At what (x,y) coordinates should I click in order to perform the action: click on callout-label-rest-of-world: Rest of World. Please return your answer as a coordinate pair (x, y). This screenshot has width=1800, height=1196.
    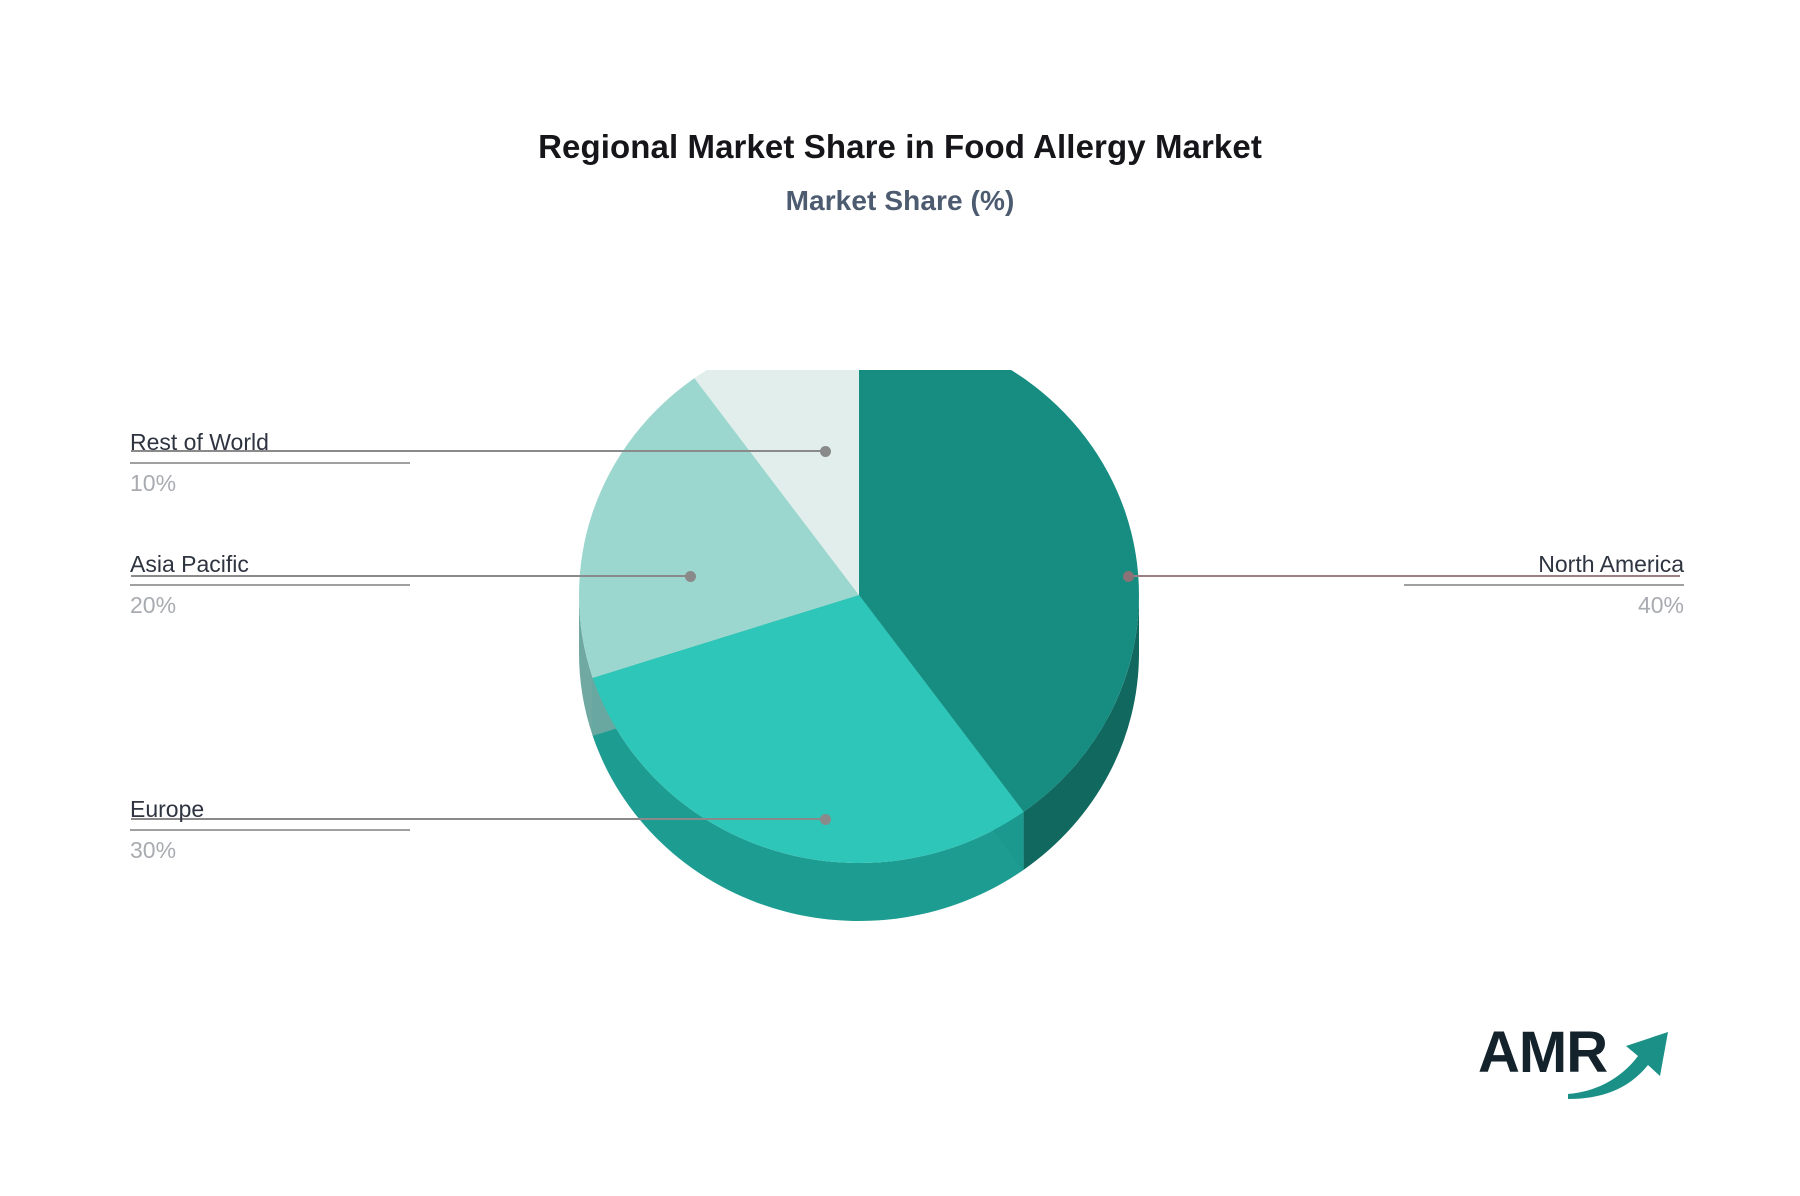
    Looking at the image, I should click on (199, 442).